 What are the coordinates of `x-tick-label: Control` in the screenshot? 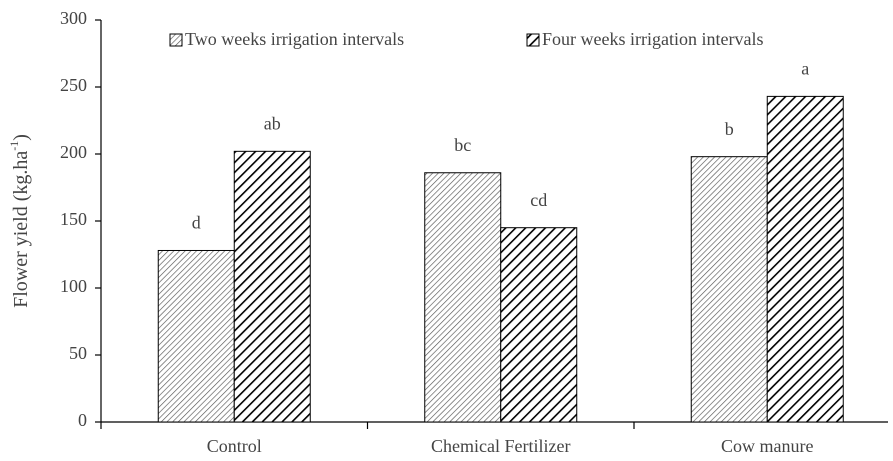 It's located at (234, 446).